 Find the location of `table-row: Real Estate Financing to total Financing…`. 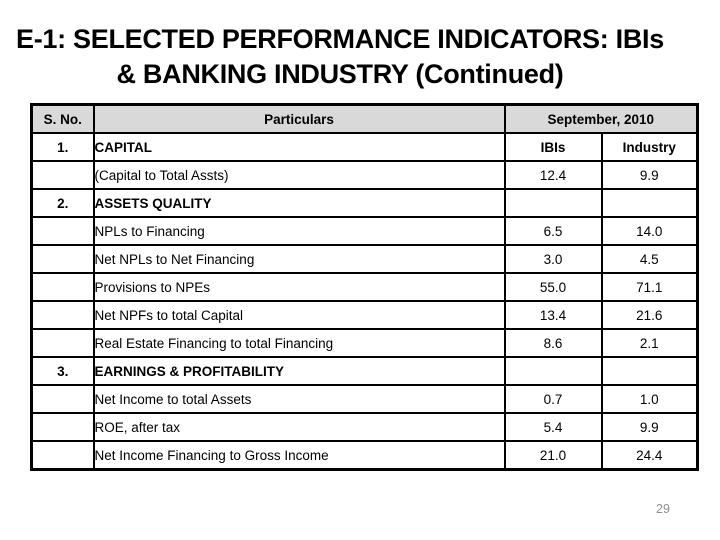

table-row: Real Estate Financing to total Financing… is located at coordinates (364, 343).